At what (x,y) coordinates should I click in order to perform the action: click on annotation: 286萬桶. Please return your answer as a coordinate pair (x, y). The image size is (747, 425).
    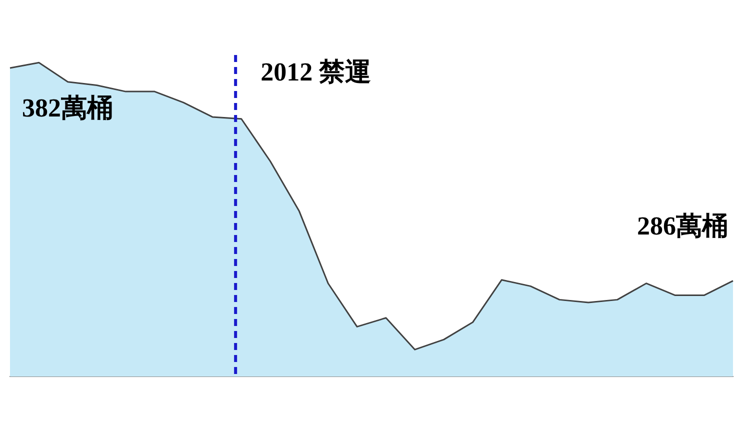
    Looking at the image, I should click on (682, 226).